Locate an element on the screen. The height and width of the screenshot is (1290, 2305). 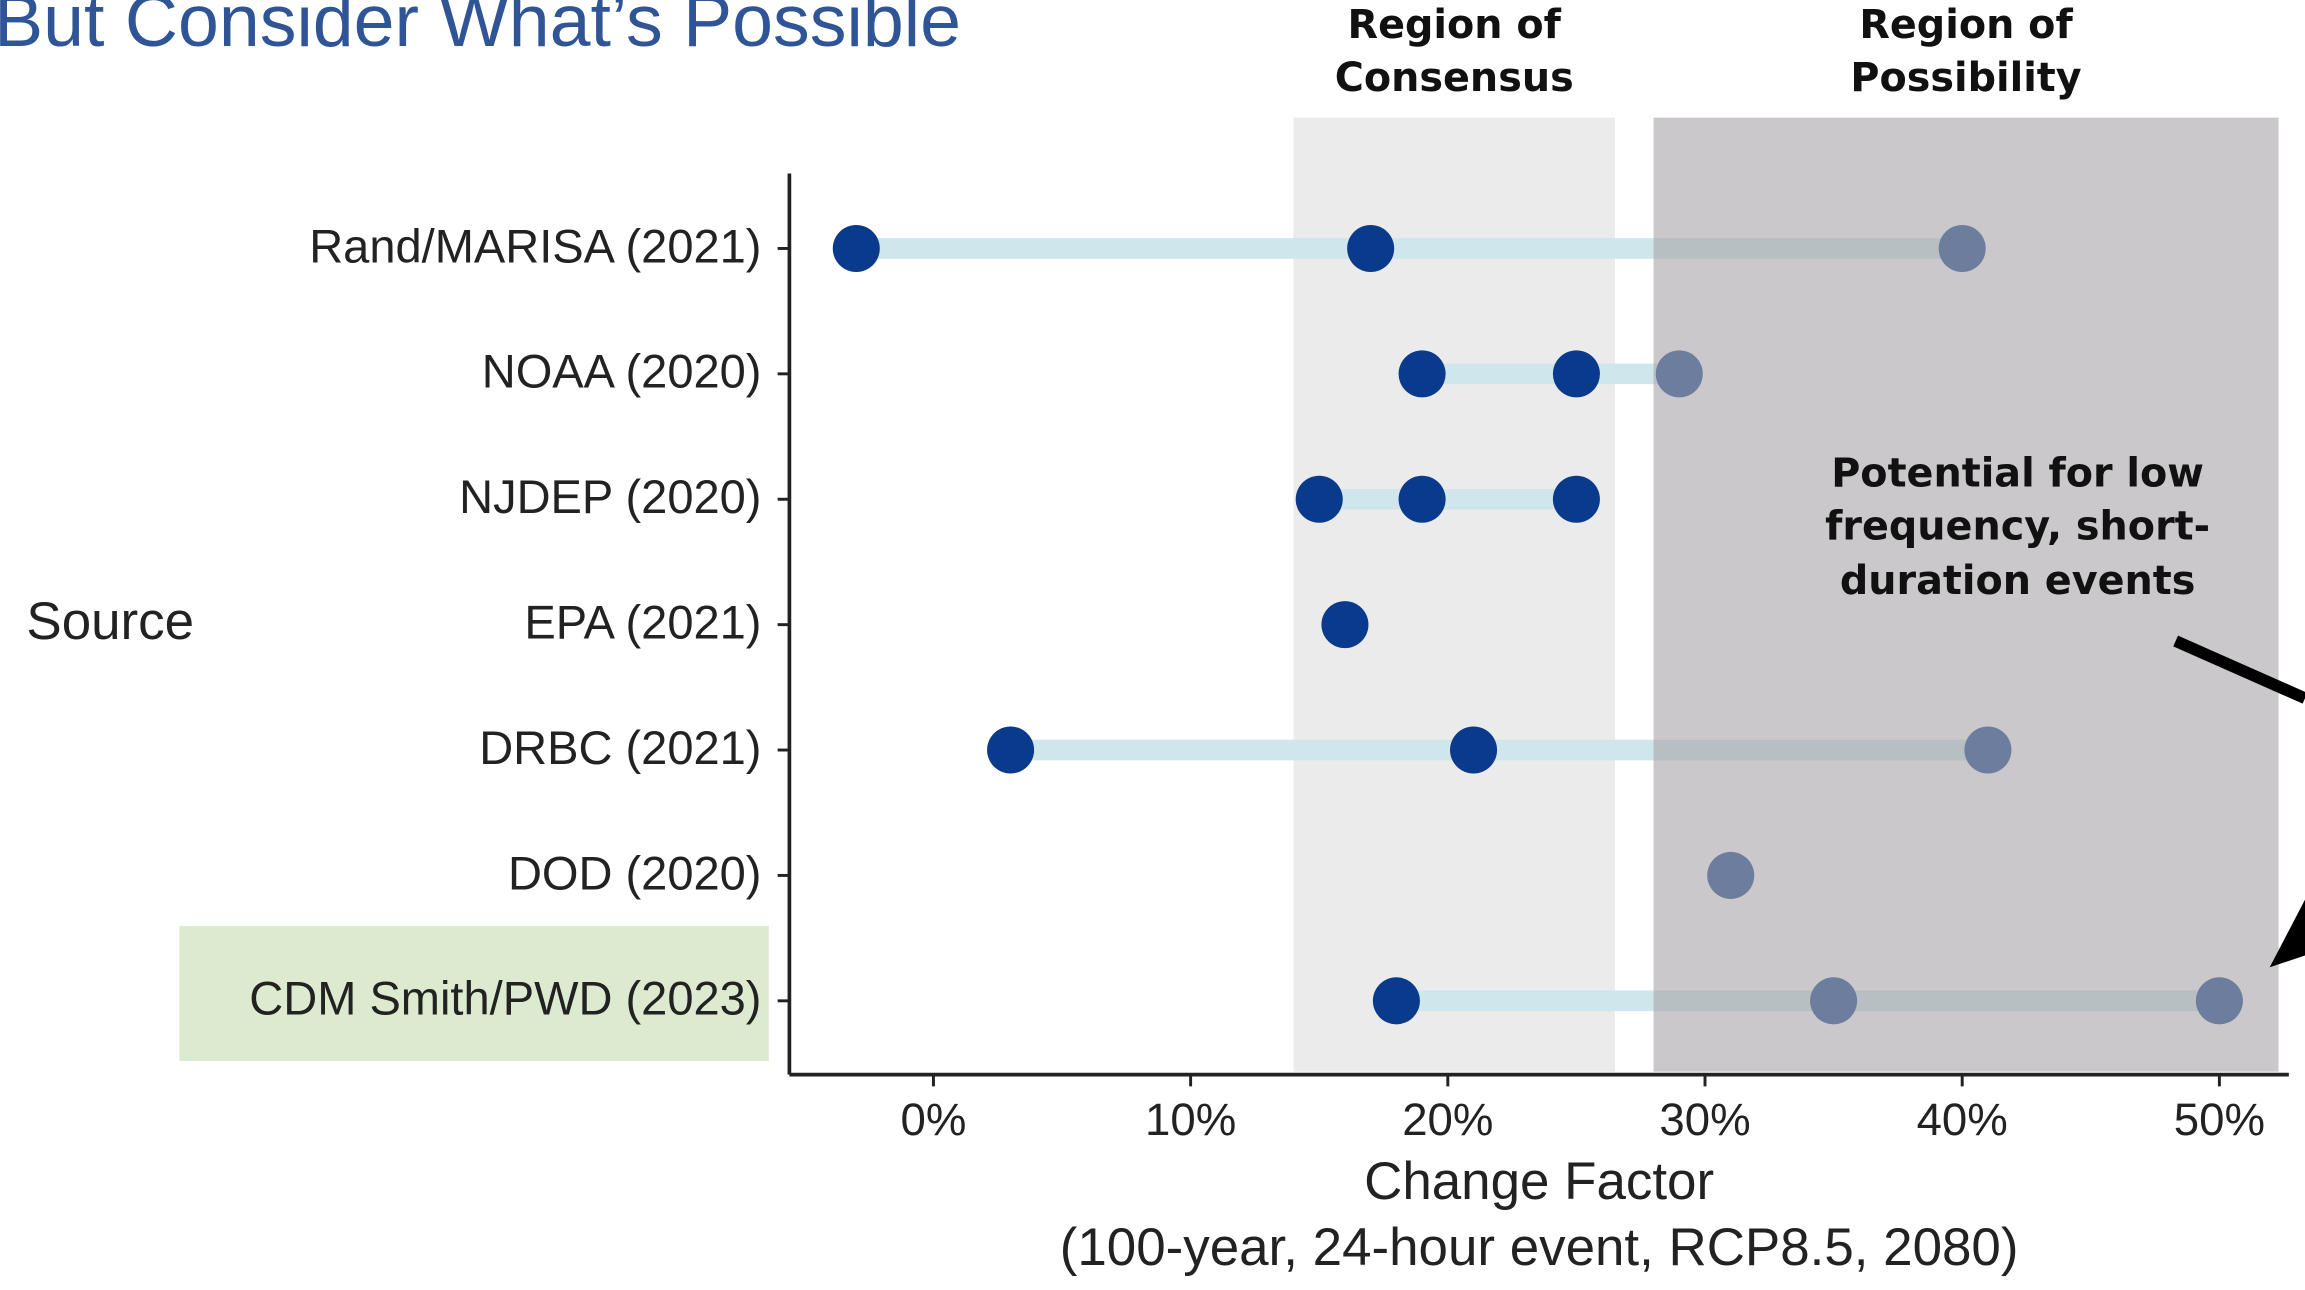
slide-title: But Consider What’s Possible is located at coordinates (480, 31).